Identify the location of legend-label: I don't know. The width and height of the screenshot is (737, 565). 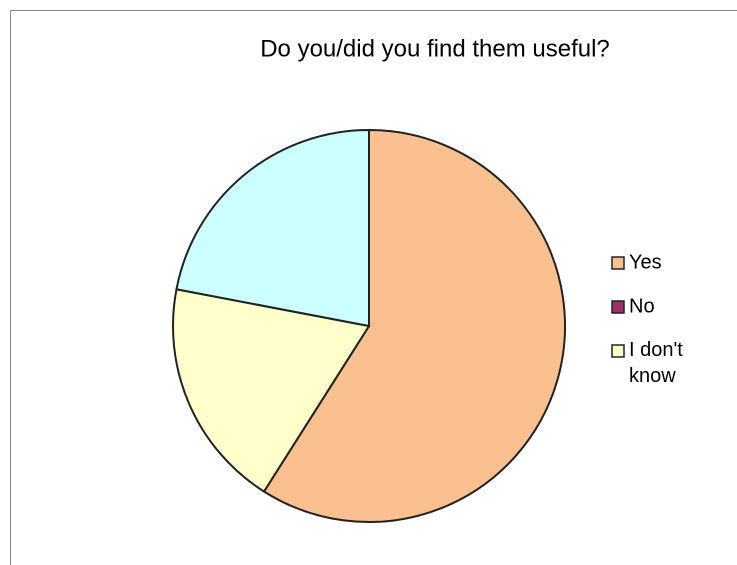
(656, 363).